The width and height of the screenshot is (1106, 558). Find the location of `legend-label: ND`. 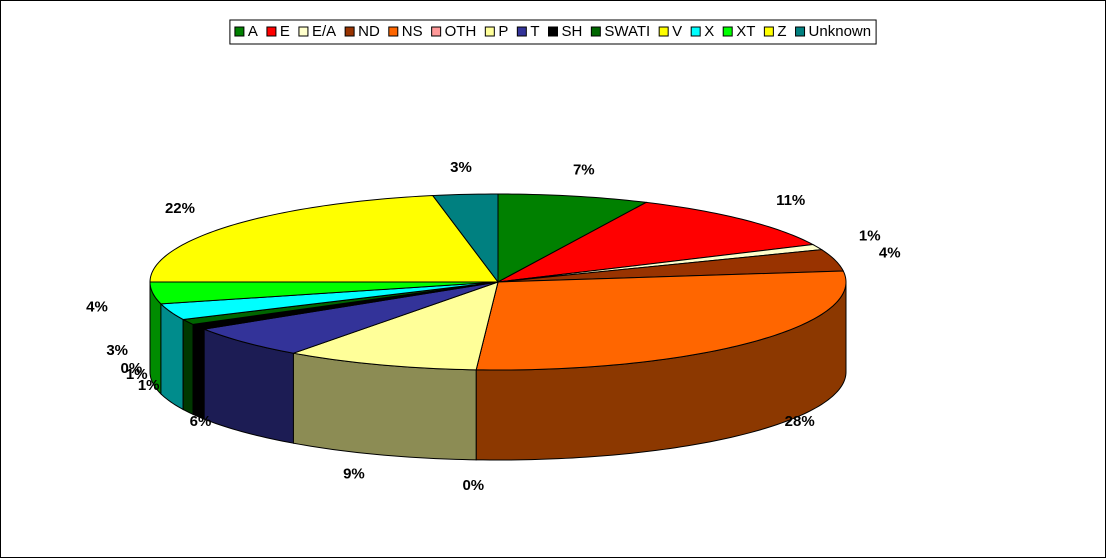

legend-label: ND is located at coordinates (369, 31).